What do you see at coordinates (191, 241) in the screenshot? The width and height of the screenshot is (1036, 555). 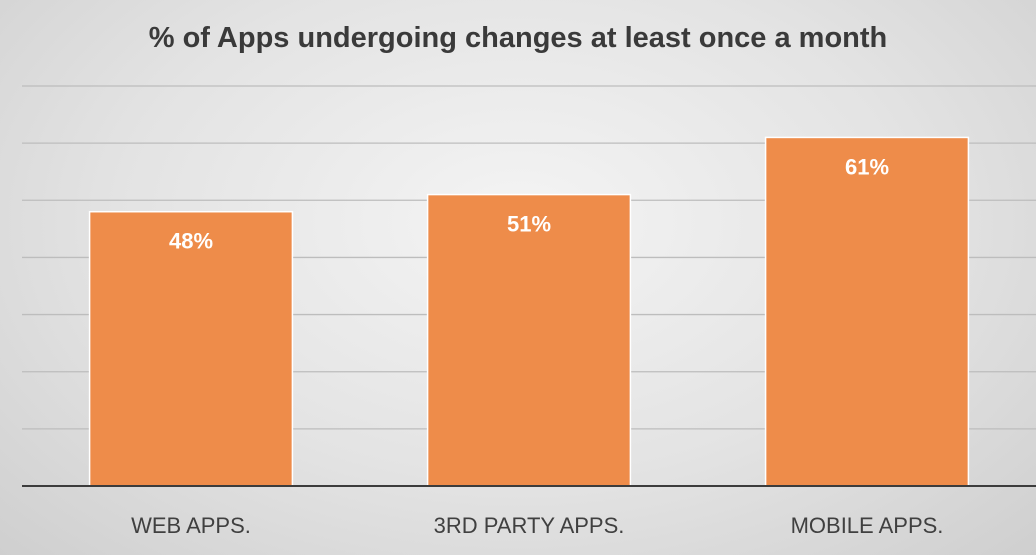 I see `data-label: 48%` at bounding box center [191, 241].